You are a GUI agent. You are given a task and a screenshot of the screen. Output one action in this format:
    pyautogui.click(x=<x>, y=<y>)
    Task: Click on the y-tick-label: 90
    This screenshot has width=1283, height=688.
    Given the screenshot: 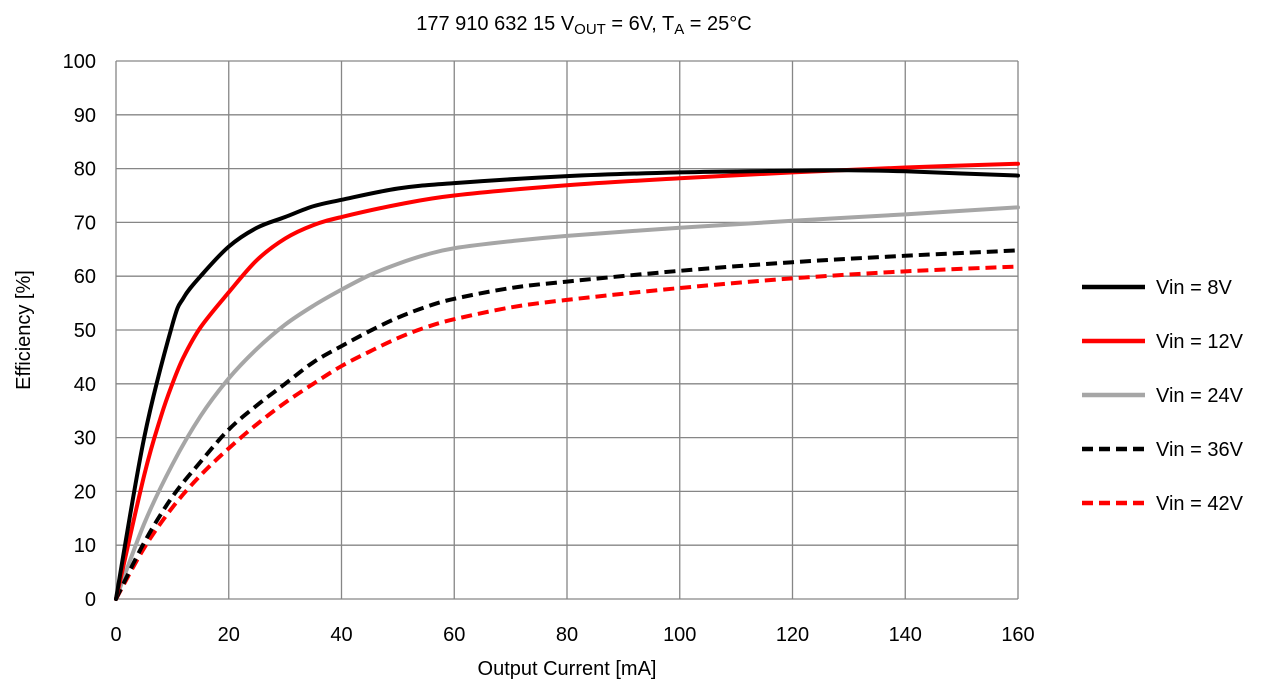 What is the action you would take?
    pyautogui.click(x=85, y=116)
    